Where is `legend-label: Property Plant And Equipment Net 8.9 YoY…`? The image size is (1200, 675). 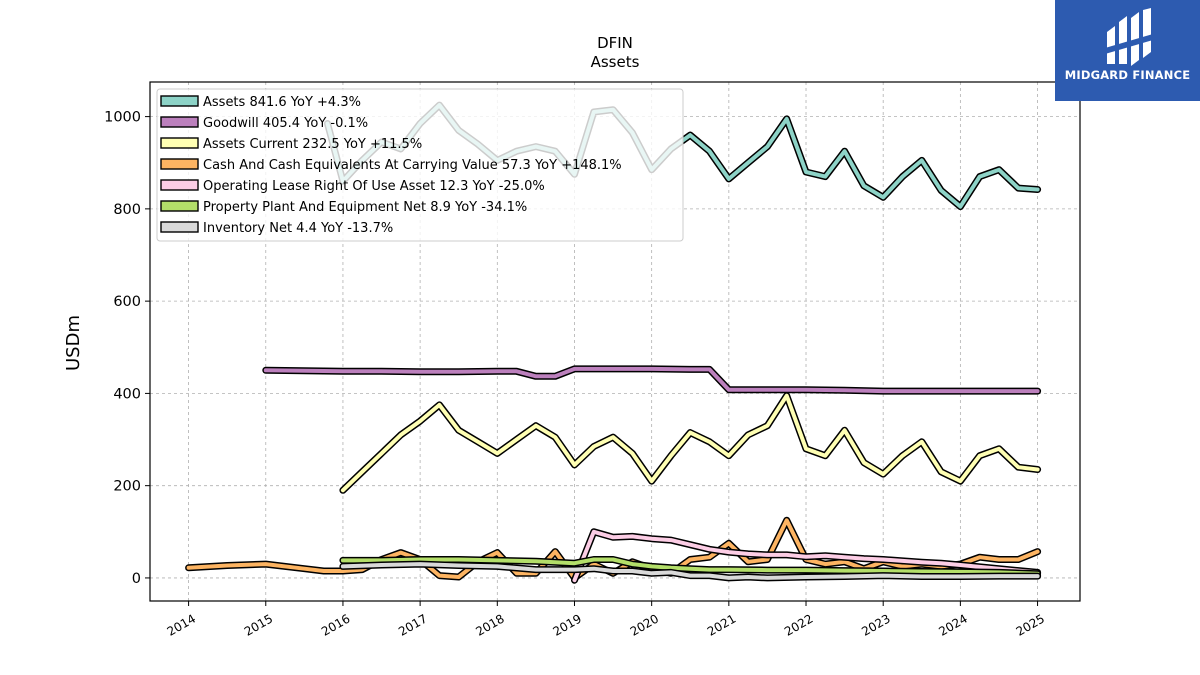 legend-label: Property Plant And Equipment Net 8.9 YoY… is located at coordinates (365, 207).